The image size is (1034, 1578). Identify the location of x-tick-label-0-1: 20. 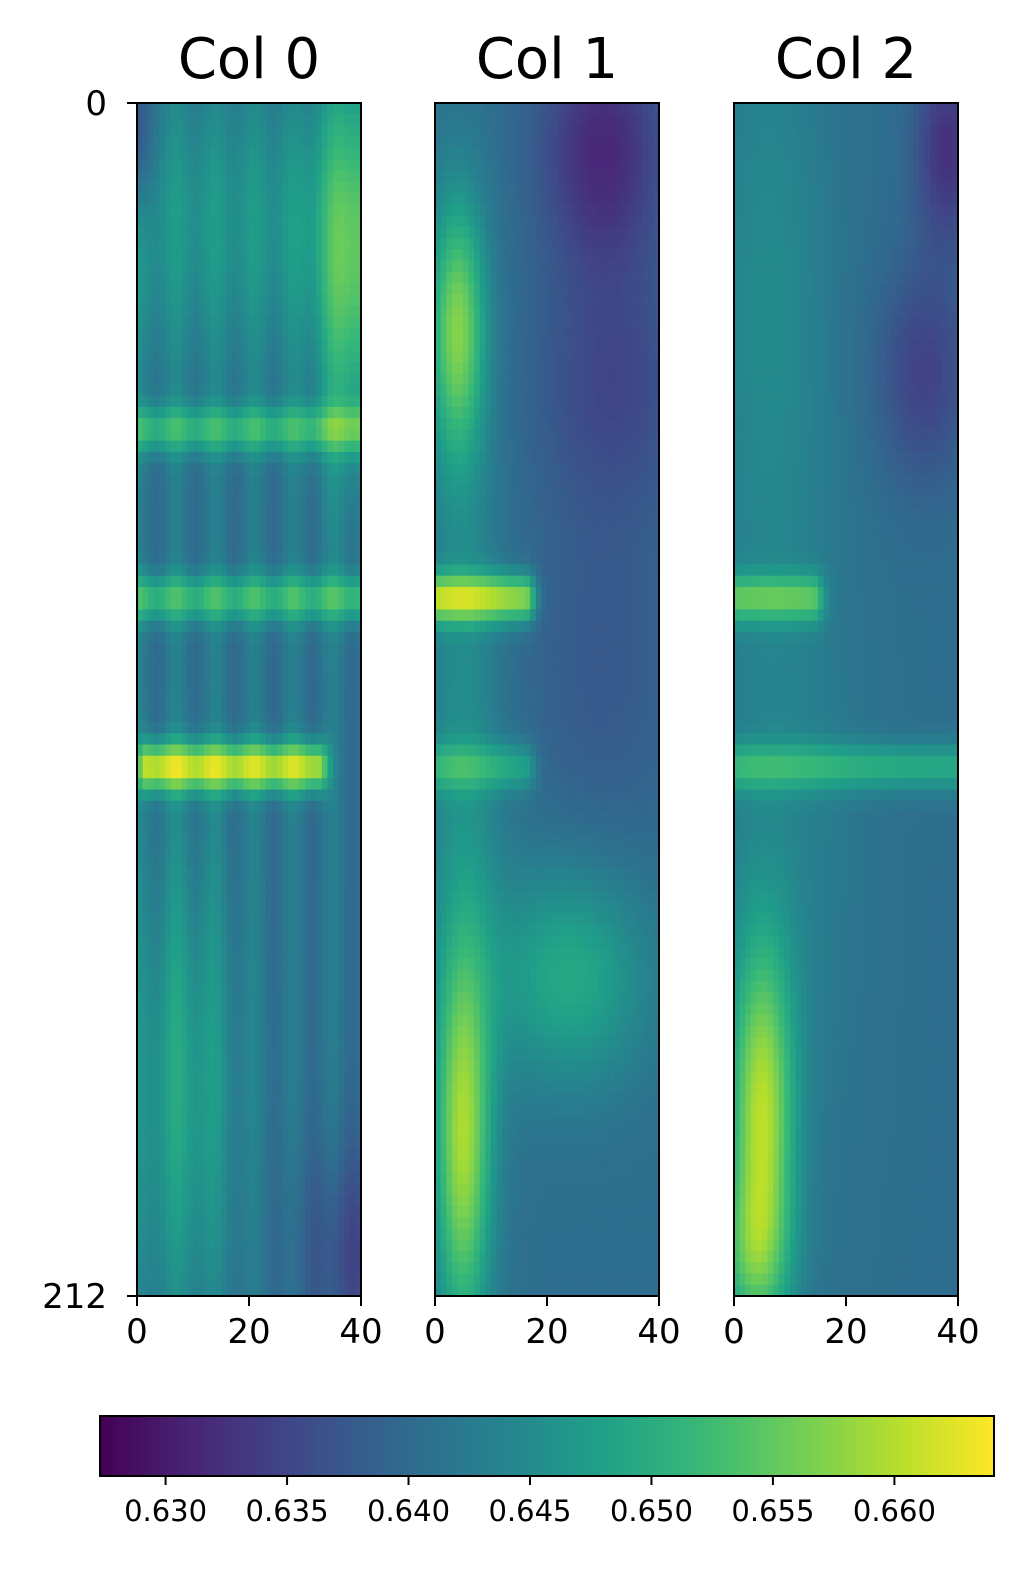
(248, 1332).